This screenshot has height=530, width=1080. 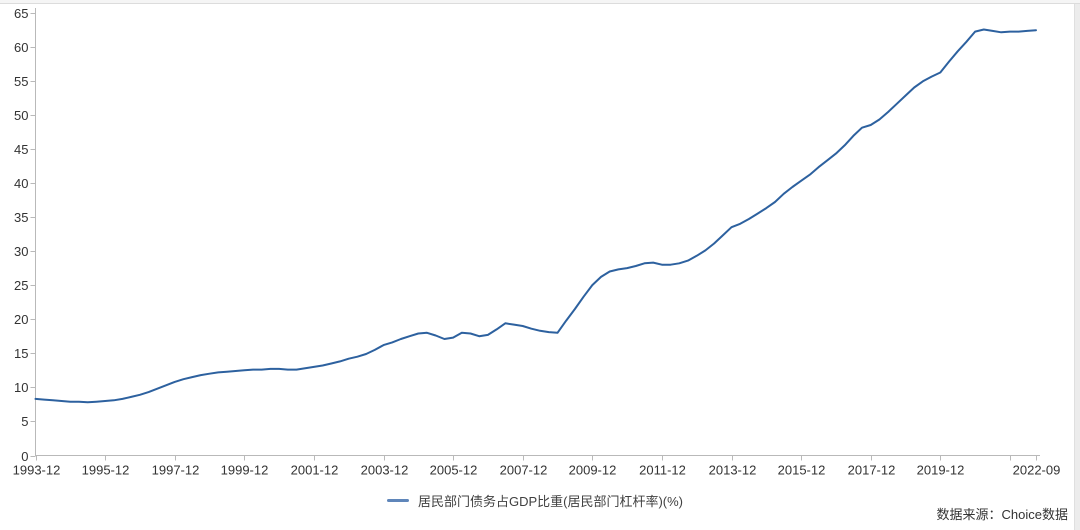 I want to click on y-axis-label: 5, so click(x=24, y=421).